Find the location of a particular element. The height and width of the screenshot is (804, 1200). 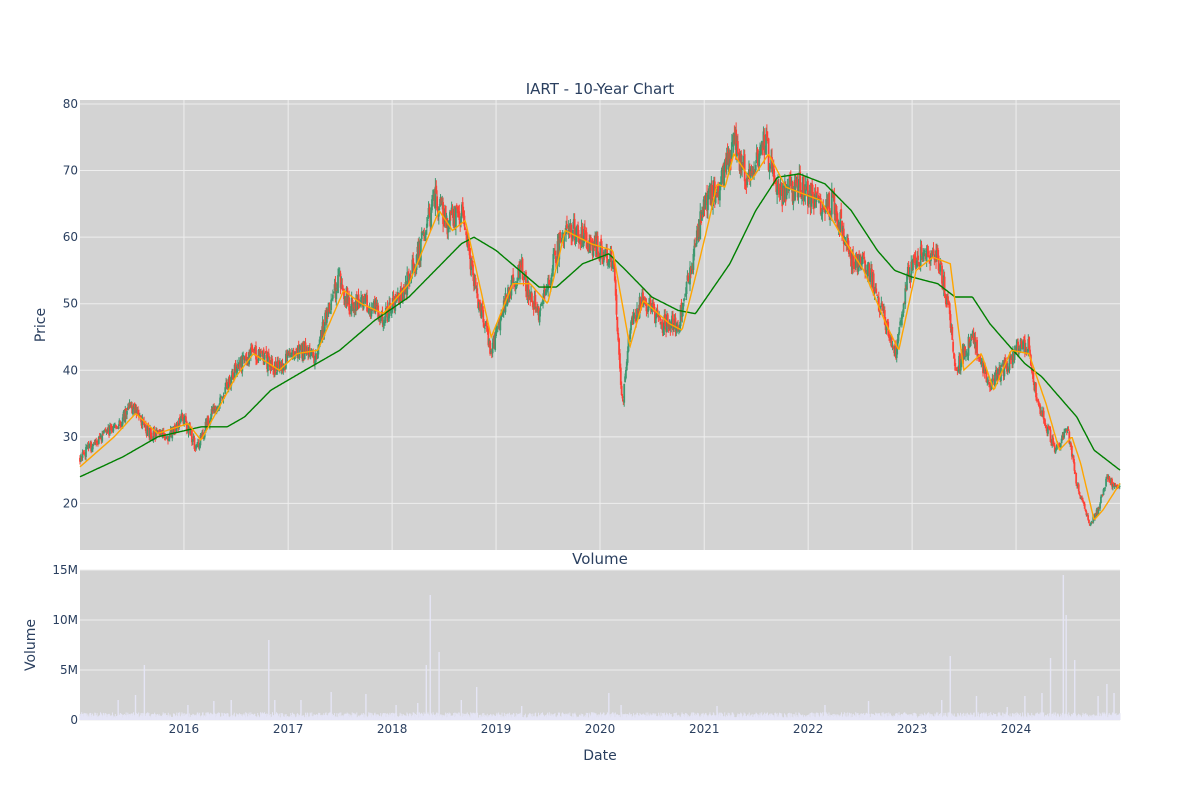

price-y-tick-labels: 20 30 40 50 60 70 80 is located at coordinates (70, 303).